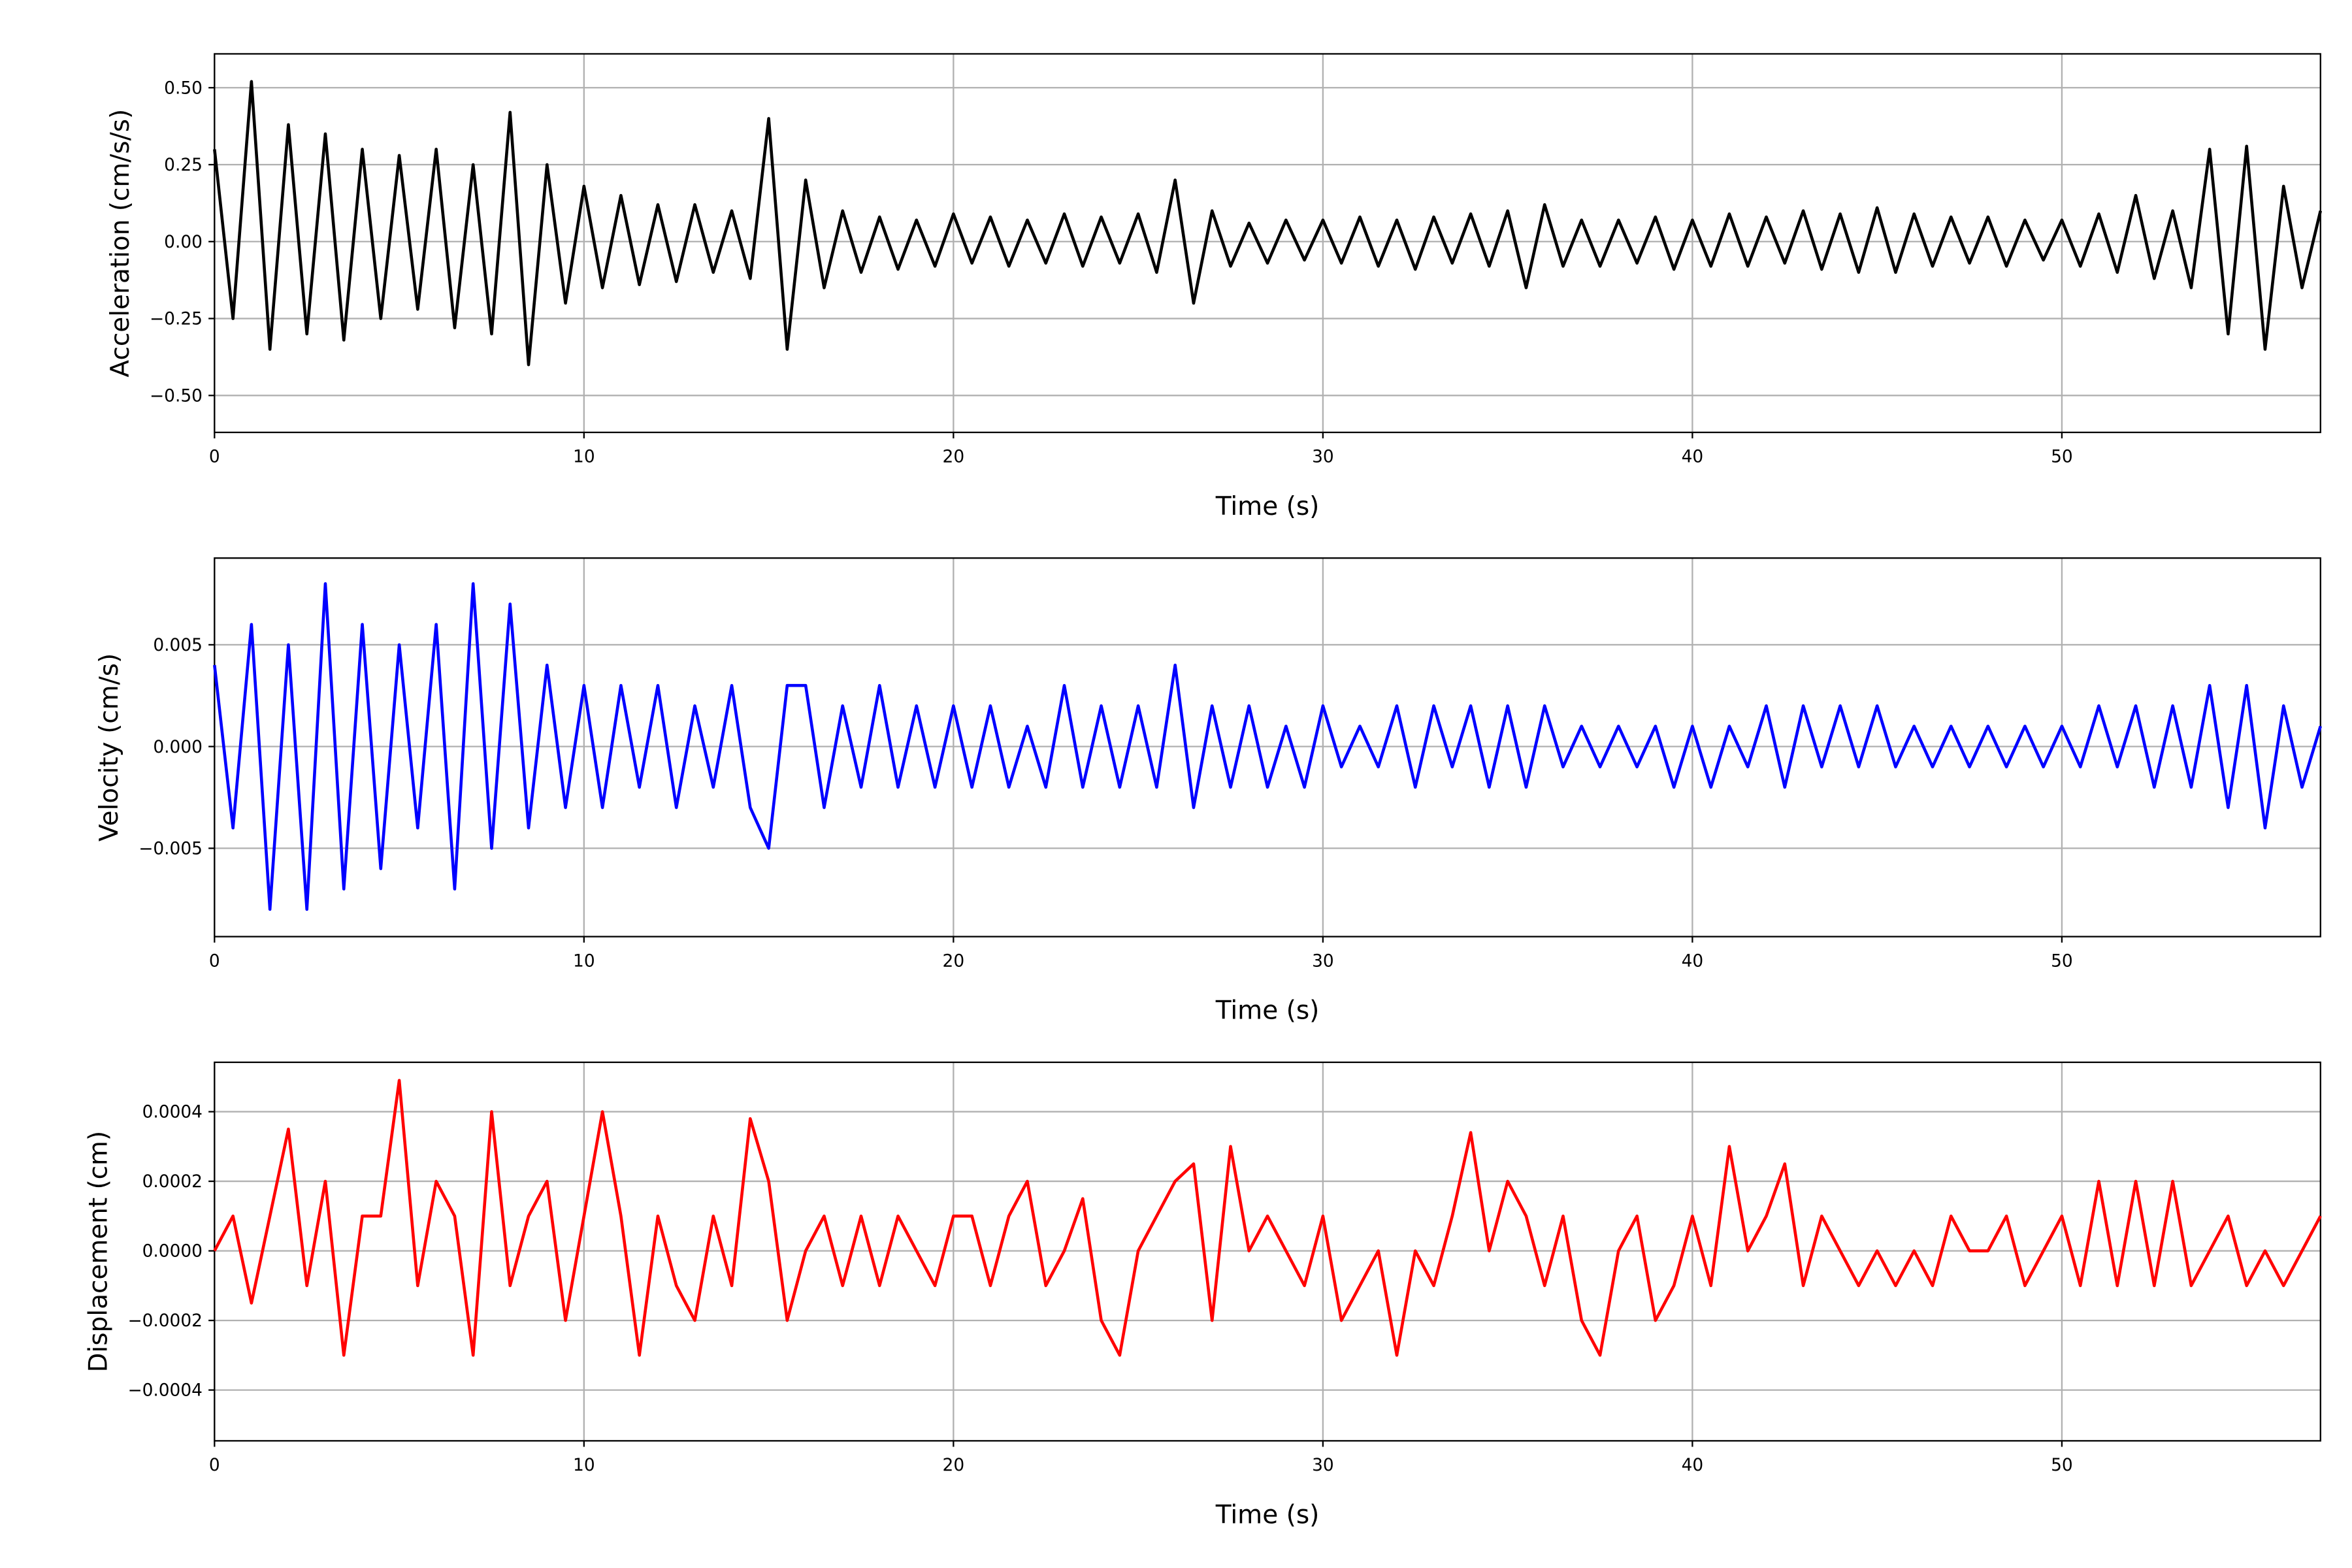 Image resolution: width=2352 pixels, height=1568 pixels. I want to click on y-tick-label: 0.00, so click(183, 242).